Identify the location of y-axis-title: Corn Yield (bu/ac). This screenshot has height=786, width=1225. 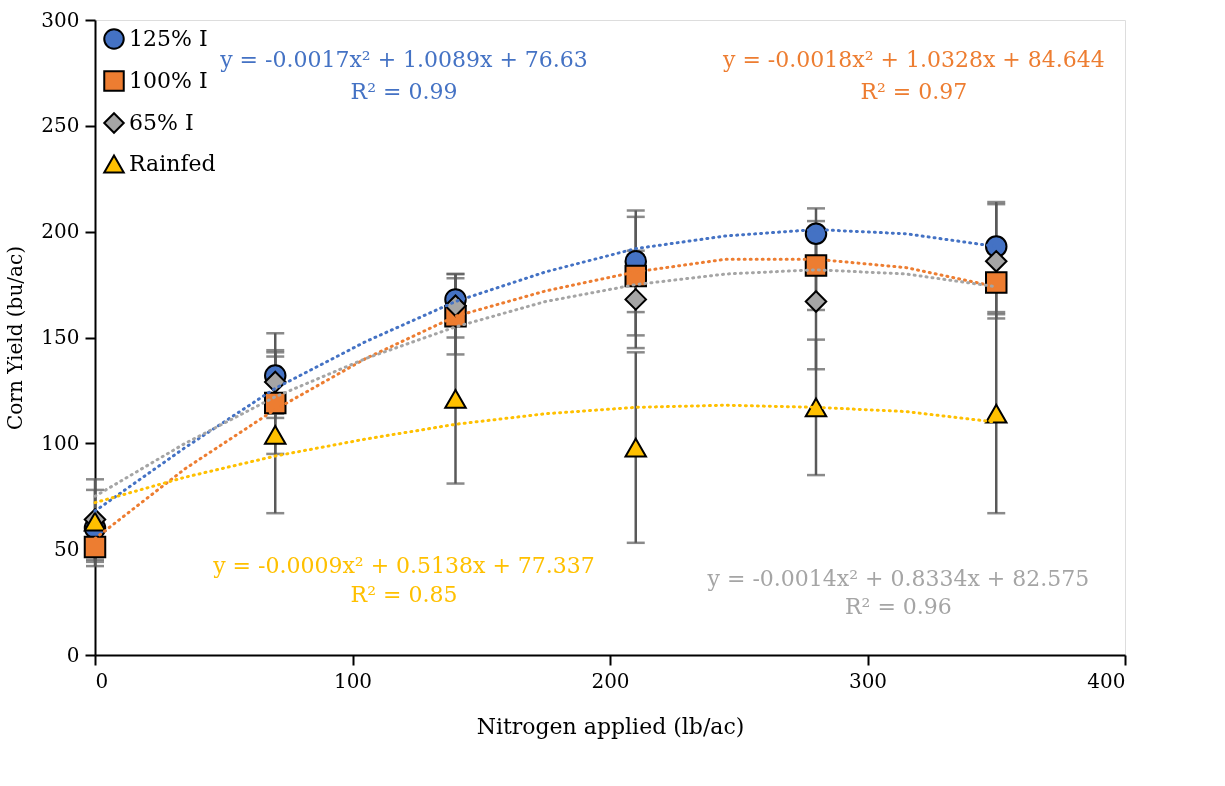
(15, 338).